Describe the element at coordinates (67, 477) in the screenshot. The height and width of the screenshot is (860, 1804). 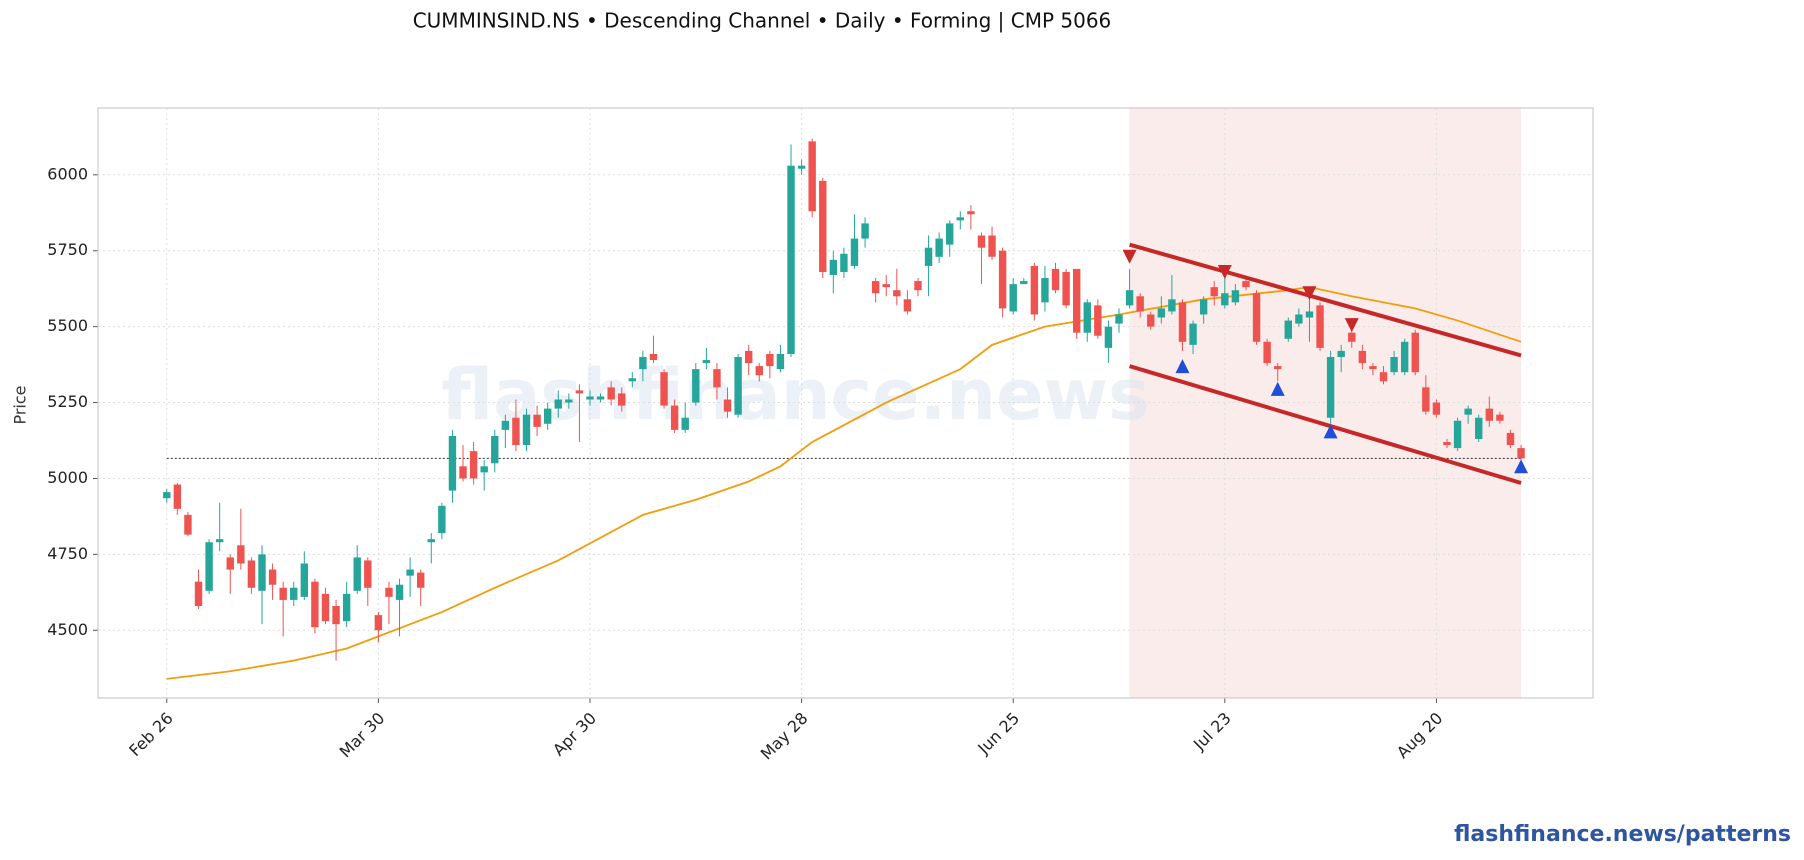
I see `y-tick-label: 5000` at that location.